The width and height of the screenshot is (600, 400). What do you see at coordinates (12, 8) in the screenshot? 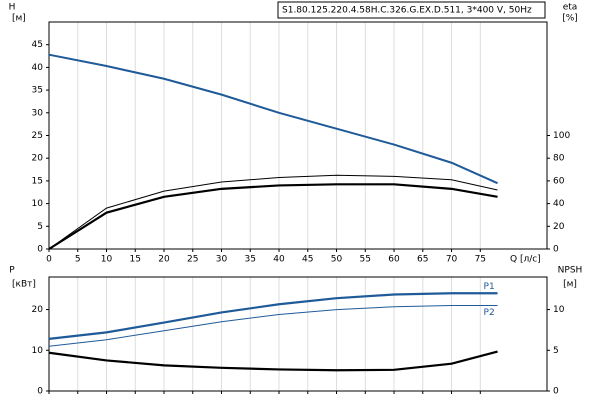
I see `y-axis-label: H` at bounding box center [12, 8].